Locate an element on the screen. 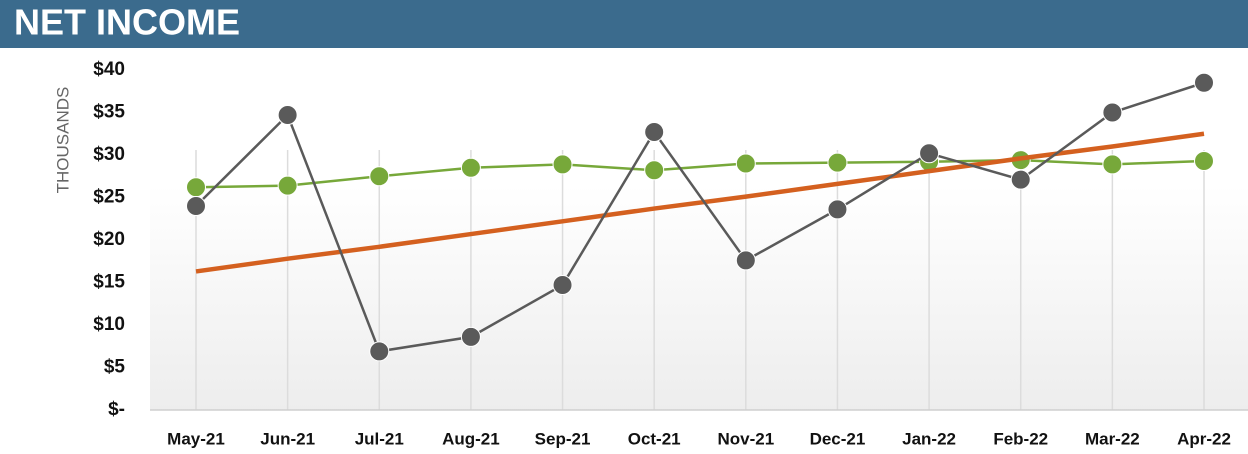 This screenshot has width=1248, height=454. x-tick-label: May-21 is located at coordinates (196, 438).